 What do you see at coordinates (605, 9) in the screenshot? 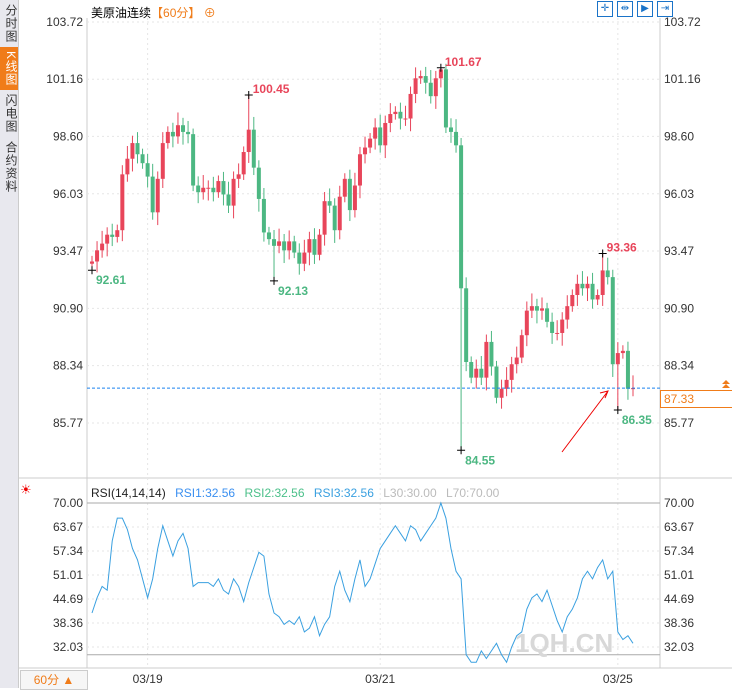
I see `crosshair-icon: ✛` at bounding box center [605, 9].